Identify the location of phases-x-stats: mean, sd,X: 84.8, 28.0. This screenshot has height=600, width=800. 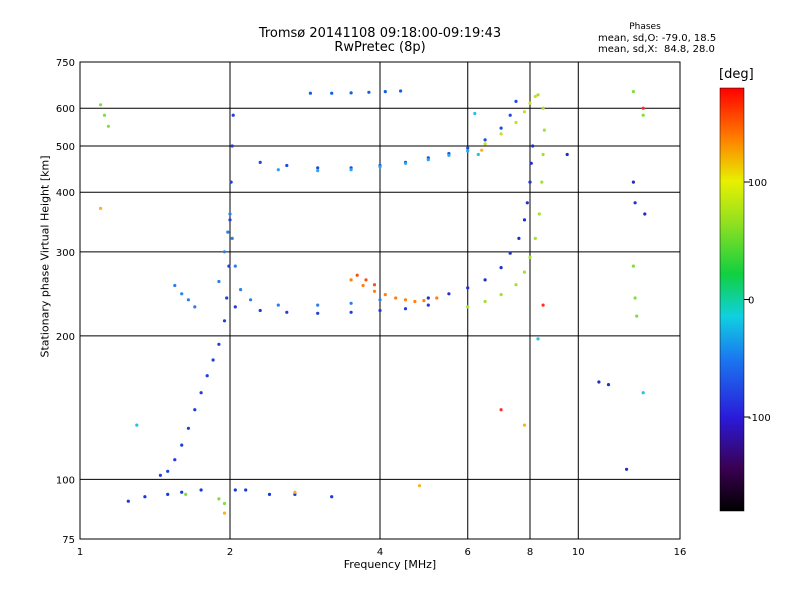
(656, 49).